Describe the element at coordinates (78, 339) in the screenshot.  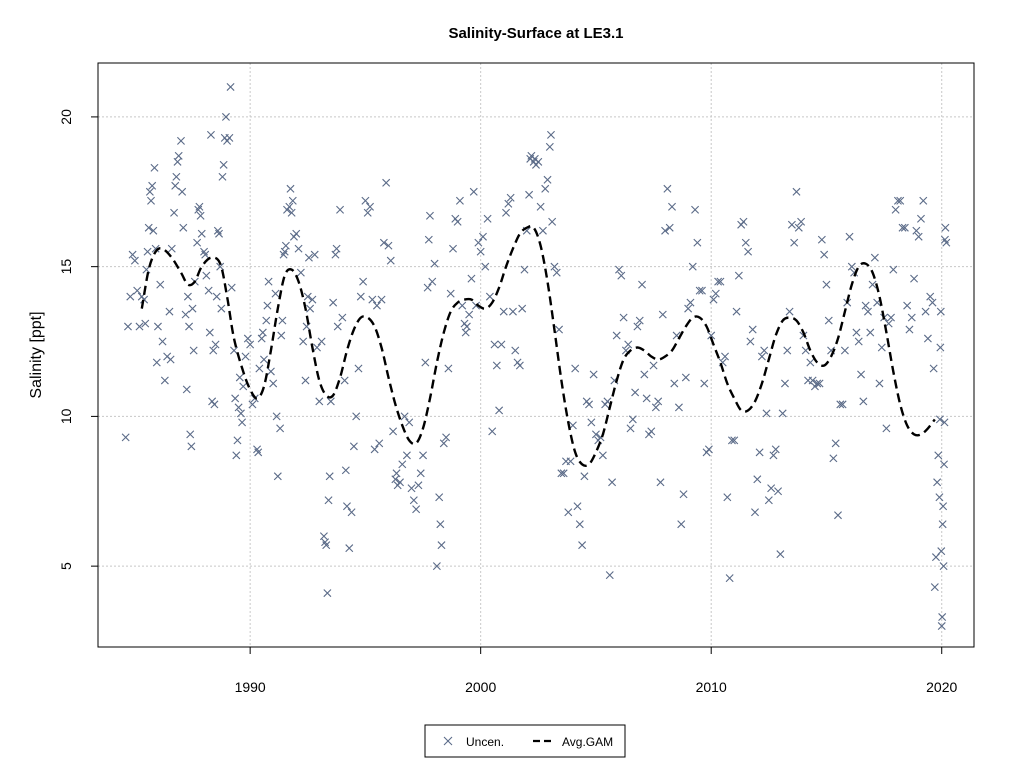
I see `y-axis: 5 10 15 20` at that location.